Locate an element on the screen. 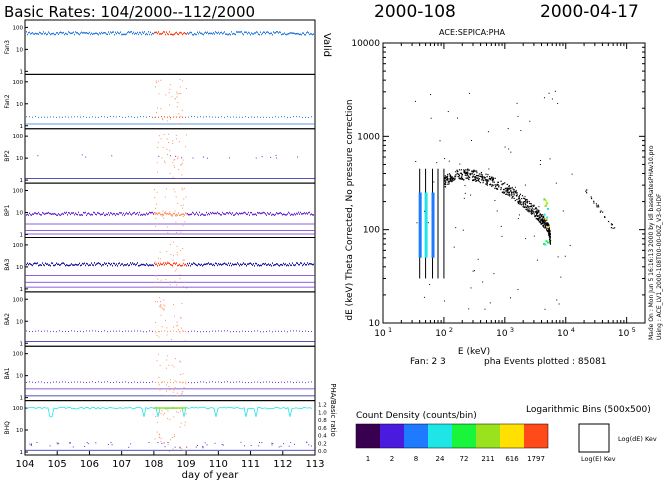 The height and width of the screenshot is (482, 670). panel-name: Fan2 is located at coordinates (7, 101).